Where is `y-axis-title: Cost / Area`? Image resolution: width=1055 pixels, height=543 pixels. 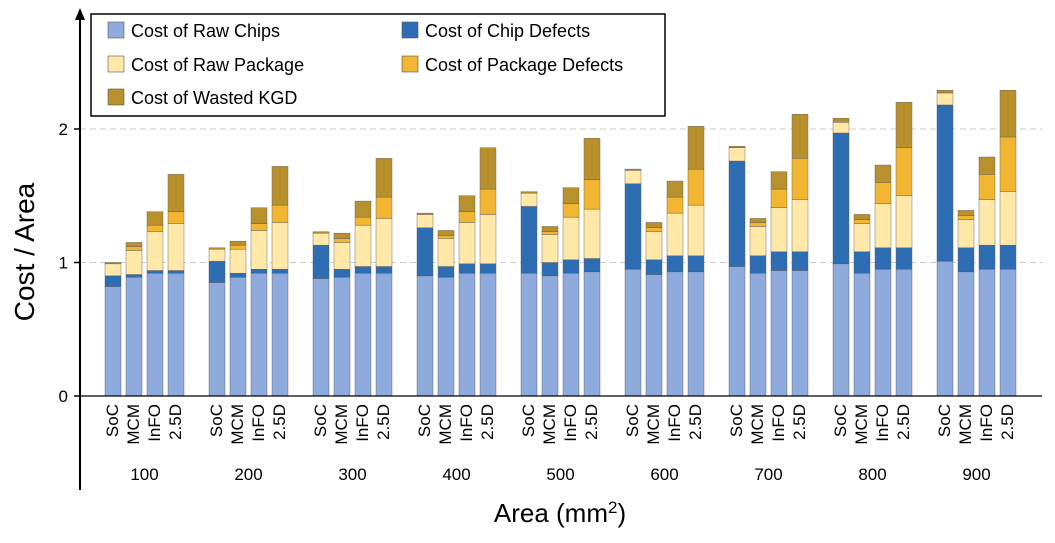 y-axis-title: Cost / Area is located at coordinates (24, 251).